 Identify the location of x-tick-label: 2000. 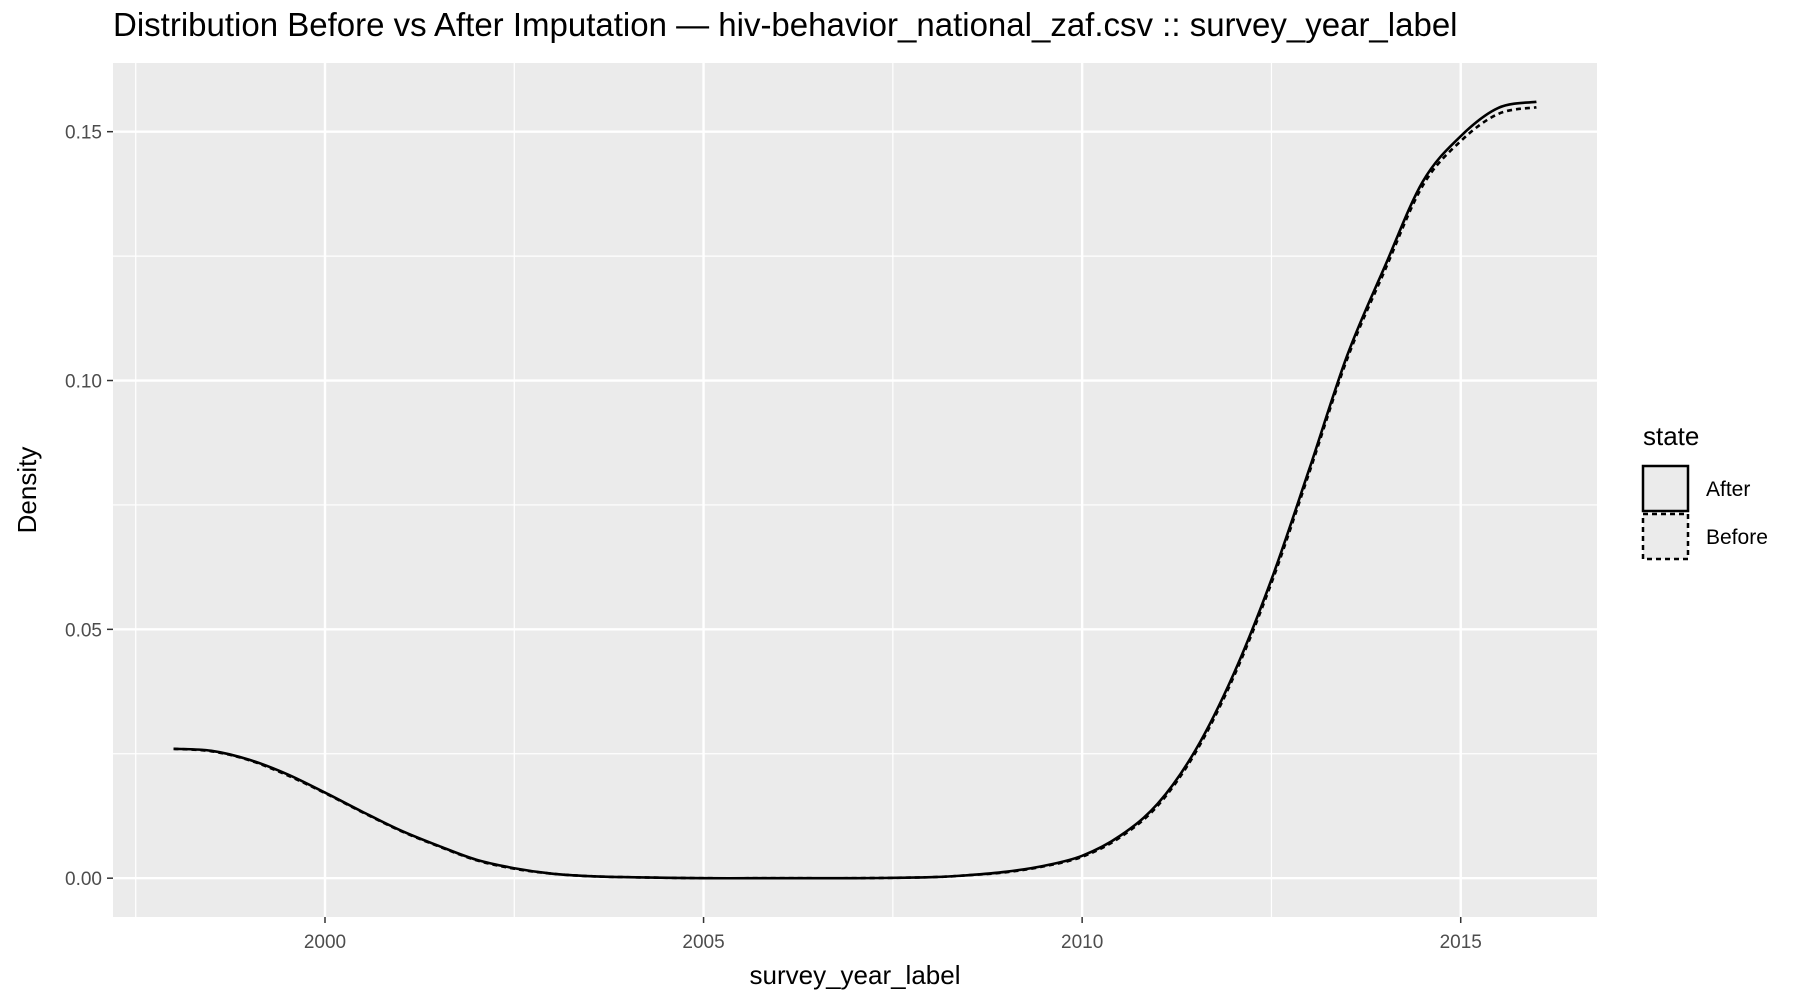
(325, 942).